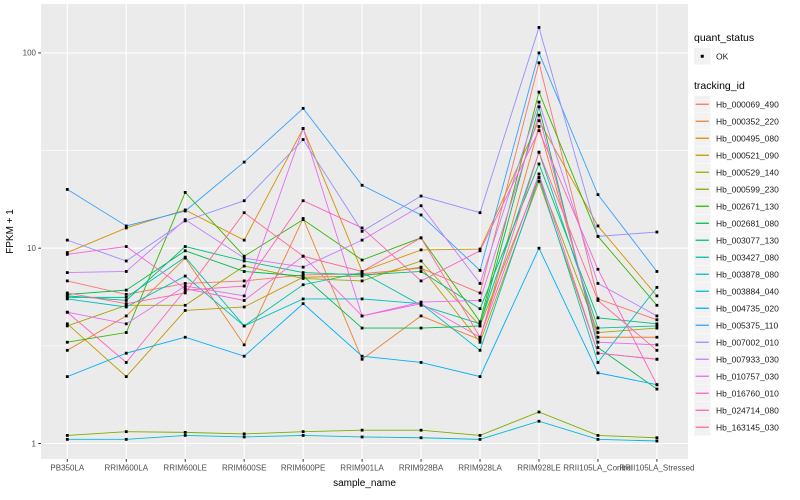 The image size is (800, 500). Describe the element at coordinates (747, 410) in the screenshot. I see `legend-entry-label: Hb_024714_080` at that location.